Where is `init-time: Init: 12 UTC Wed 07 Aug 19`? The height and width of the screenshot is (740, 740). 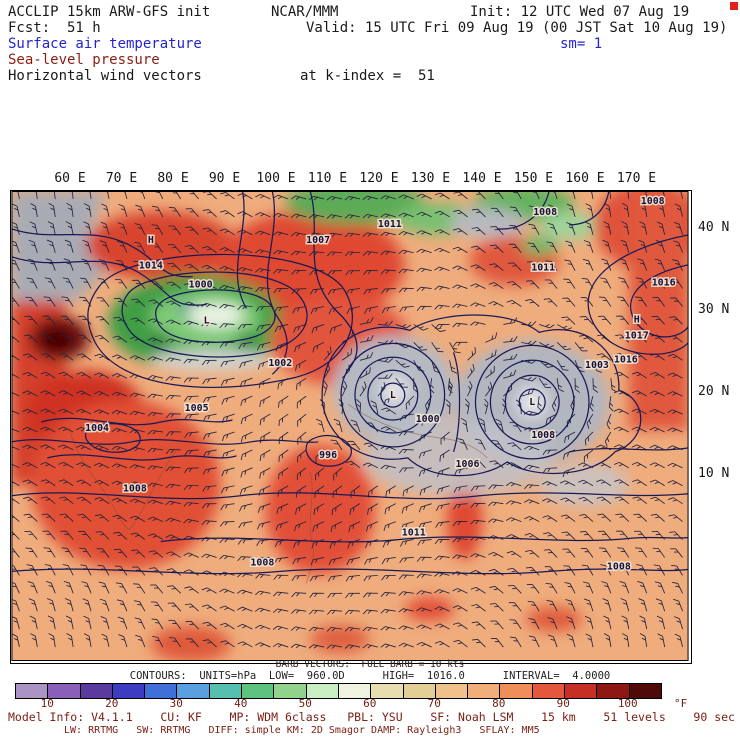
init-time: Init: 12 UTC Wed 07 Aug 19 is located at coordinates (580, 12).